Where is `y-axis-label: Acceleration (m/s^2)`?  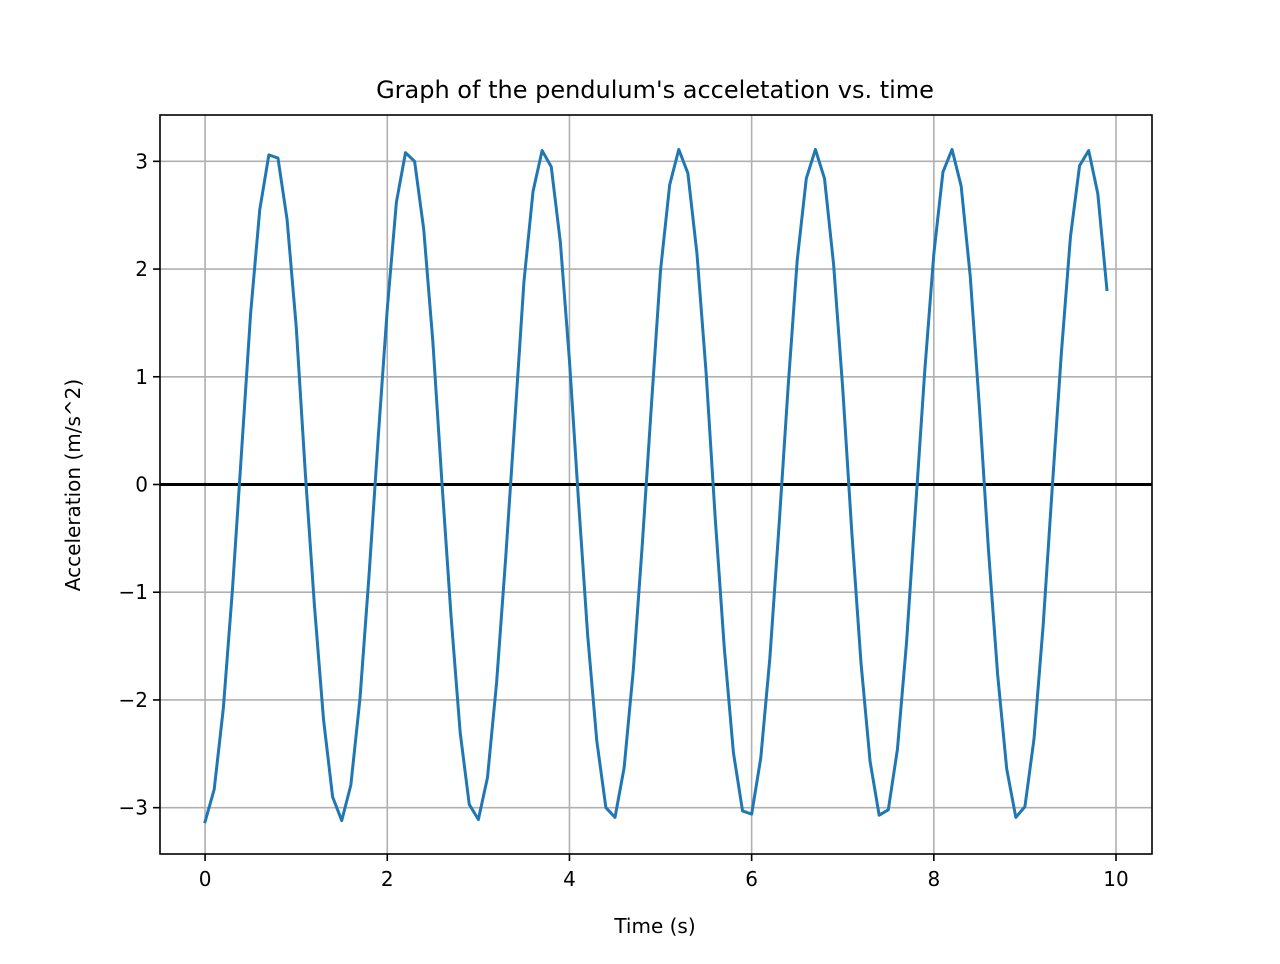 y-axis-label: Acceleration (m/s^2) is located at coordinates (73, 485).